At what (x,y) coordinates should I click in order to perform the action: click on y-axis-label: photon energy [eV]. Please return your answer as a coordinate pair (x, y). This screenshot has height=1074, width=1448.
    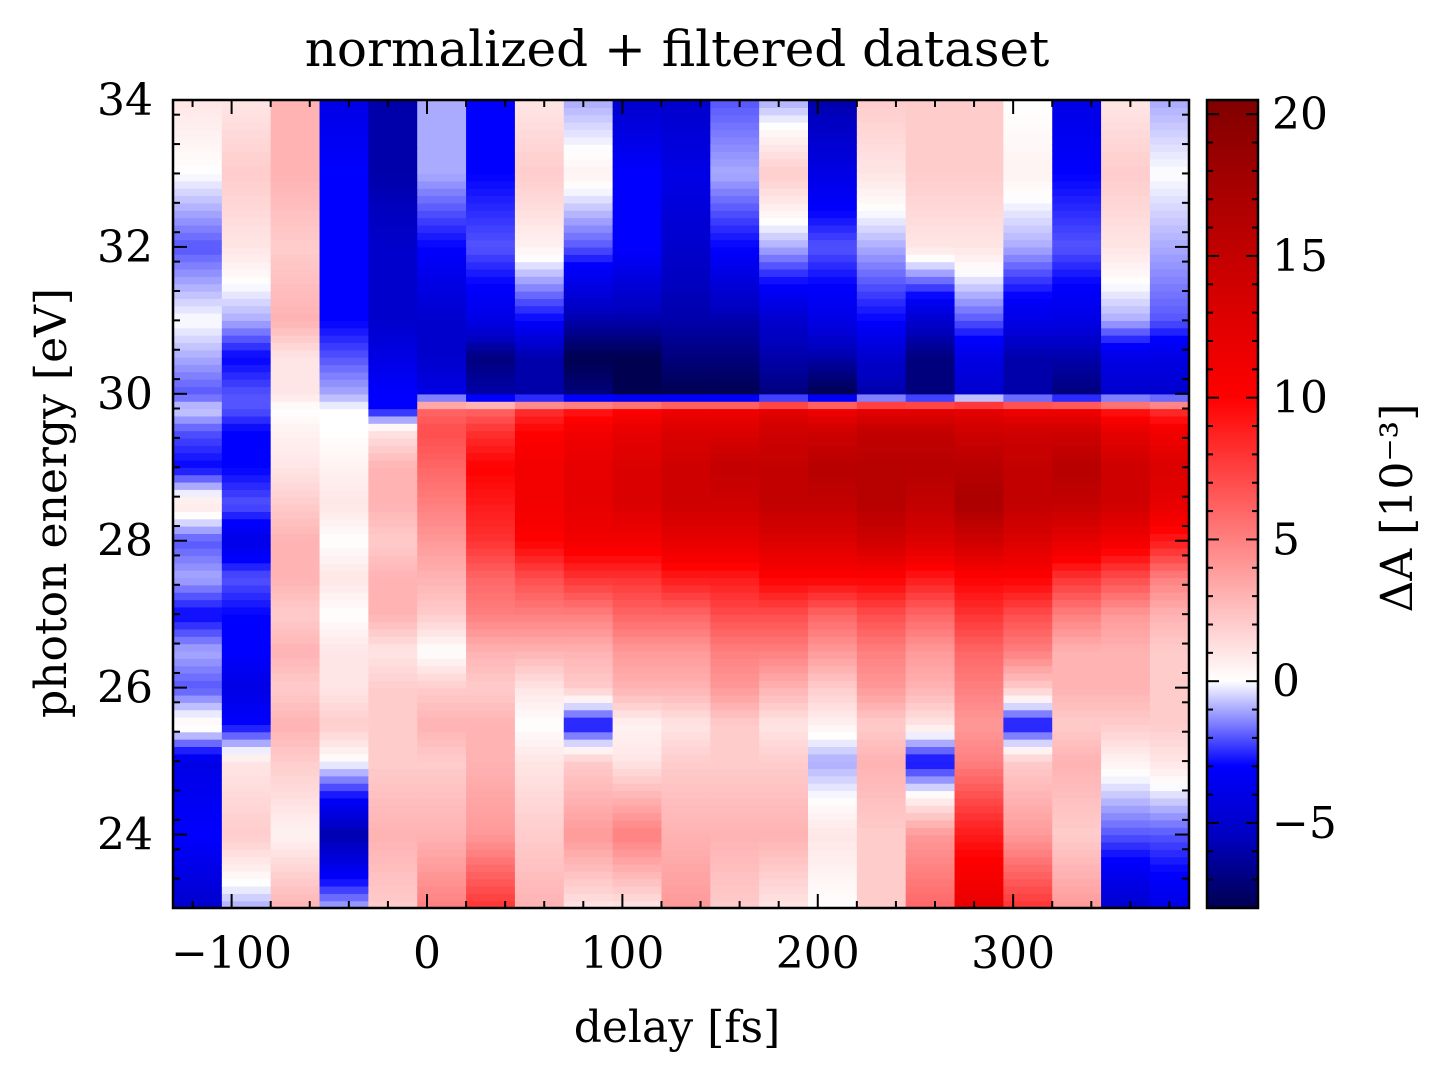
    Looking at the image, I should click on (51, 503).